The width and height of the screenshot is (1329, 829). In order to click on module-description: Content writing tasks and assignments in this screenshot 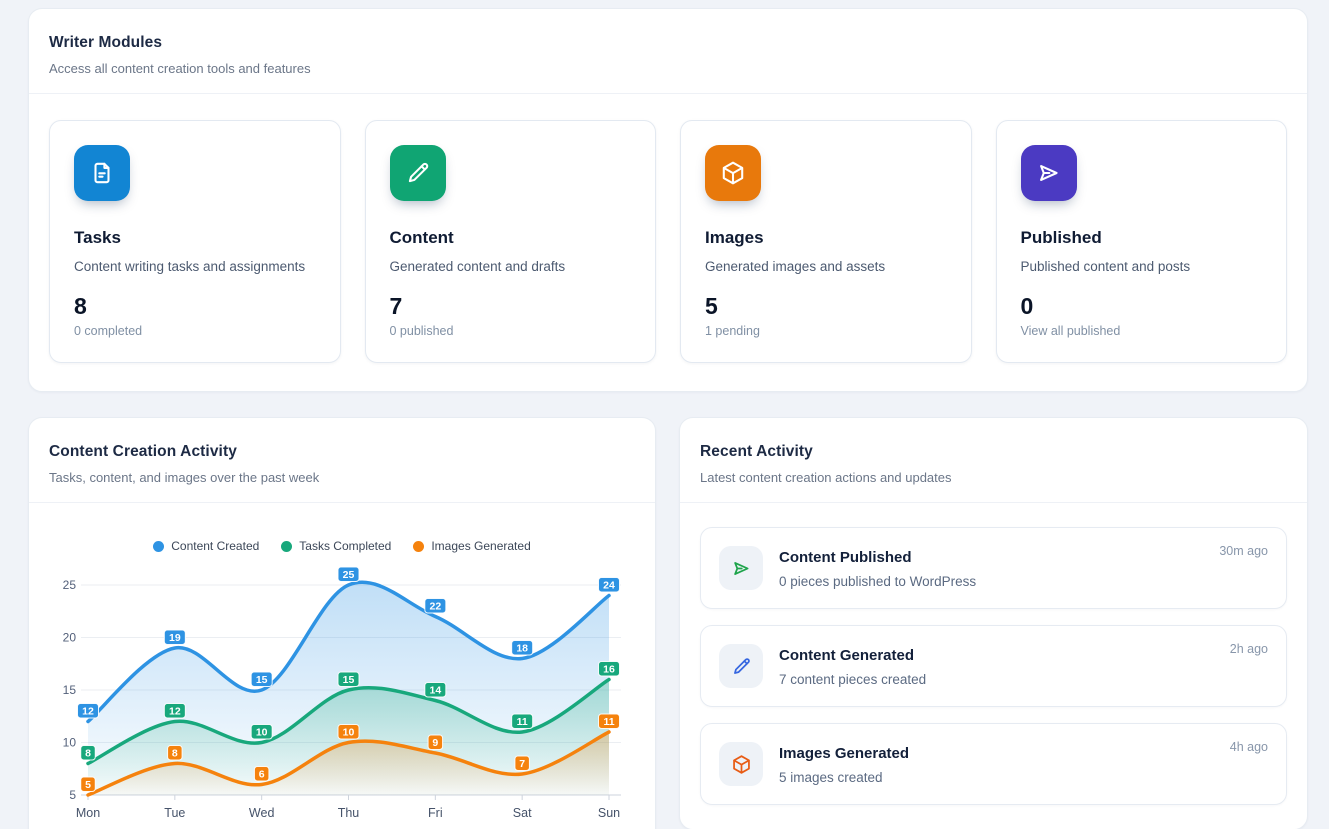, I will do `click(190, 266)`.